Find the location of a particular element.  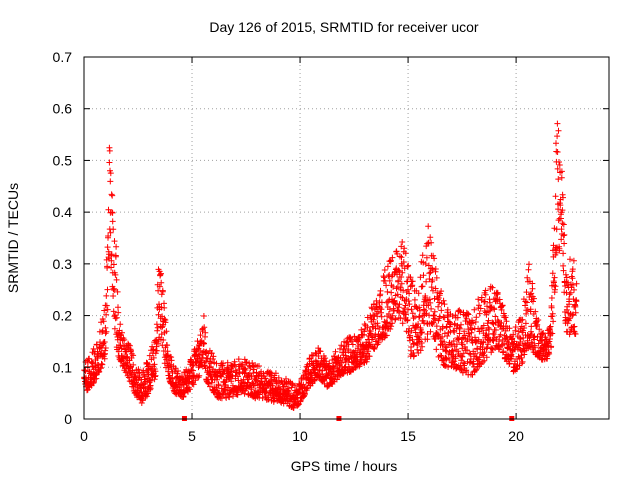

y-tick-label: 0 is located at coordinates (68, 419).